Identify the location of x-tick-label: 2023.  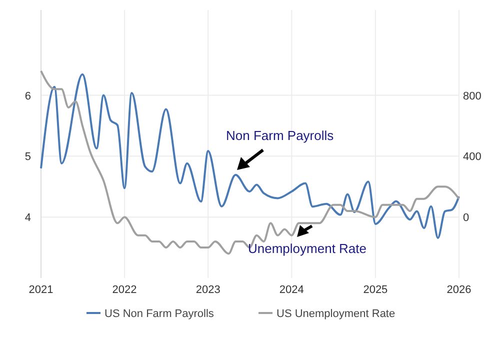
(208, 290).